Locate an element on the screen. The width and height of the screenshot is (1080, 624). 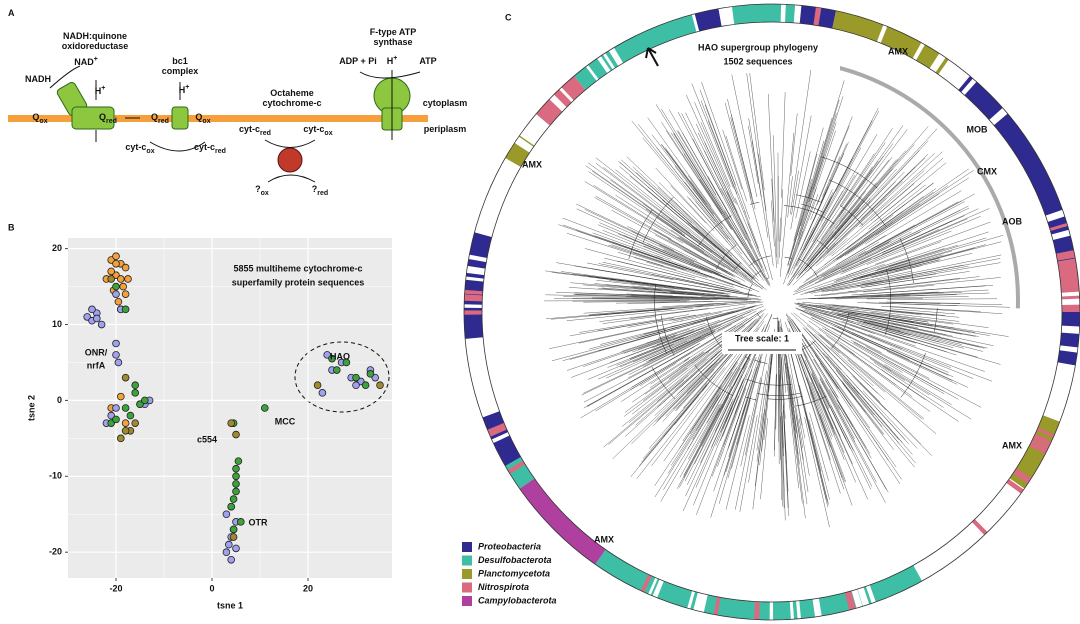
label: Qox is located at coordinates (39, 118).